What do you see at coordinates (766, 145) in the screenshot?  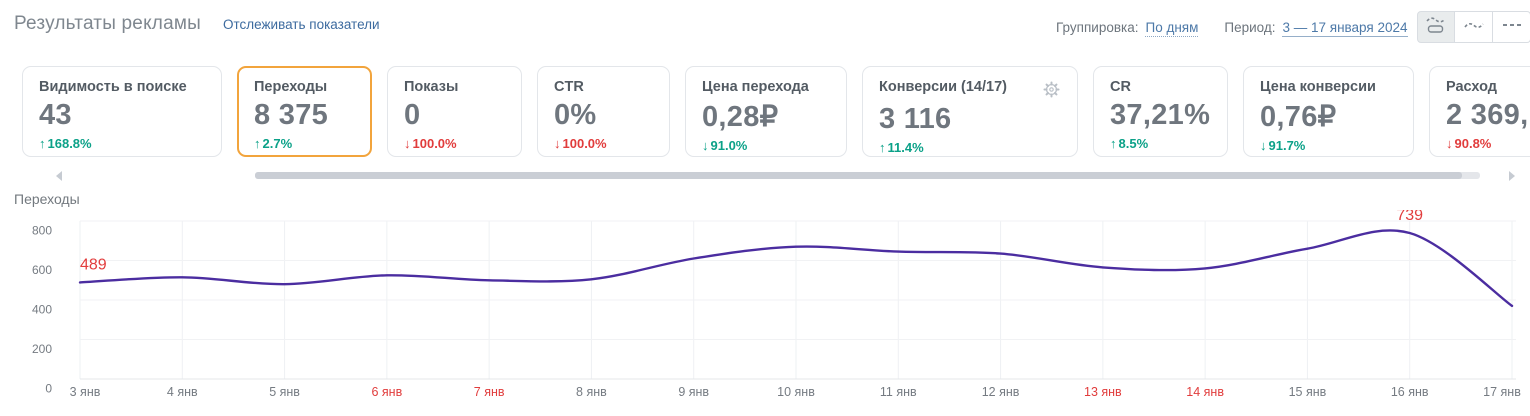 I see `metric-card-delta: ↓ 91.0%` at bounding box center [766, 145].